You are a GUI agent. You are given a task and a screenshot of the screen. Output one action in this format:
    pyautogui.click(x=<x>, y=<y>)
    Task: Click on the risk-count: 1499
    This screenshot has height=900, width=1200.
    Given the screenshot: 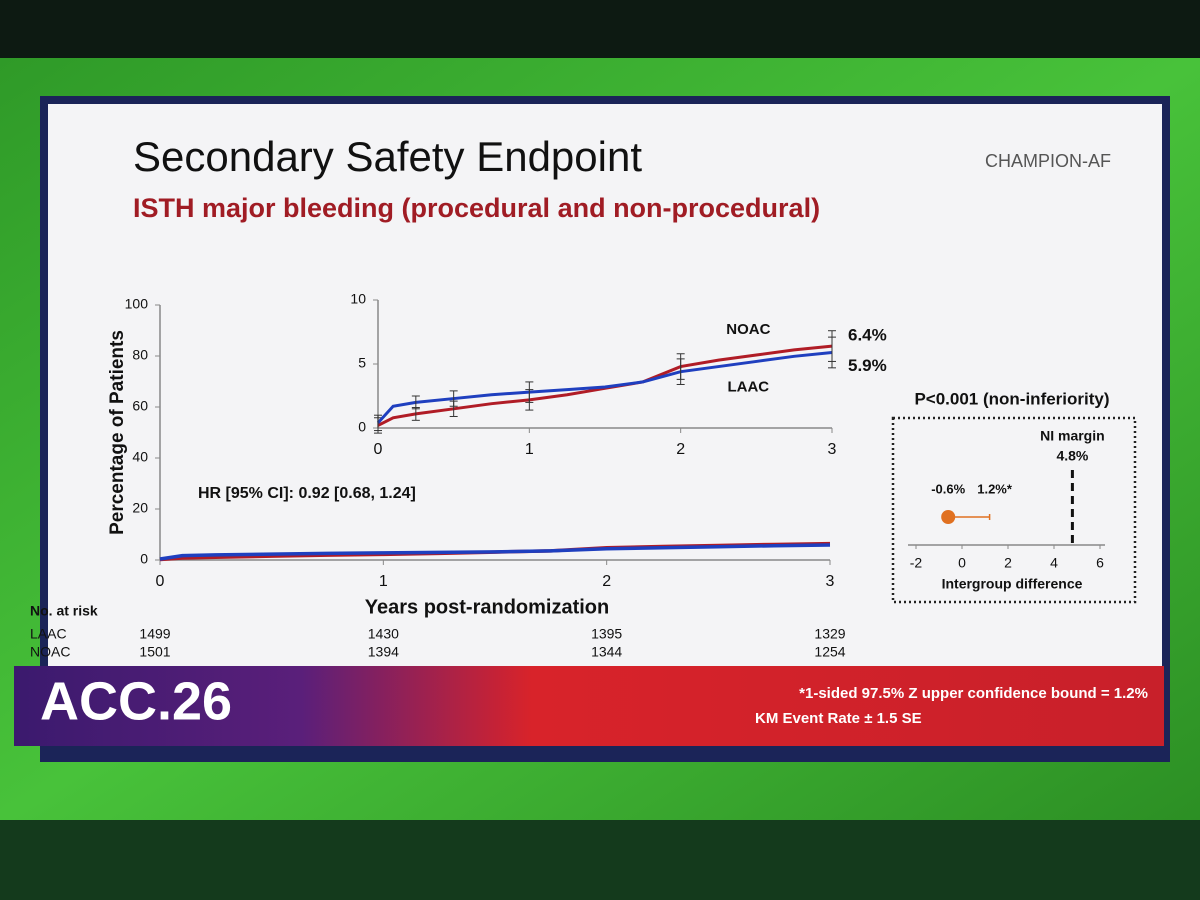 What is the action you would take?
    pyautogui.click(x=154, y=634)
    